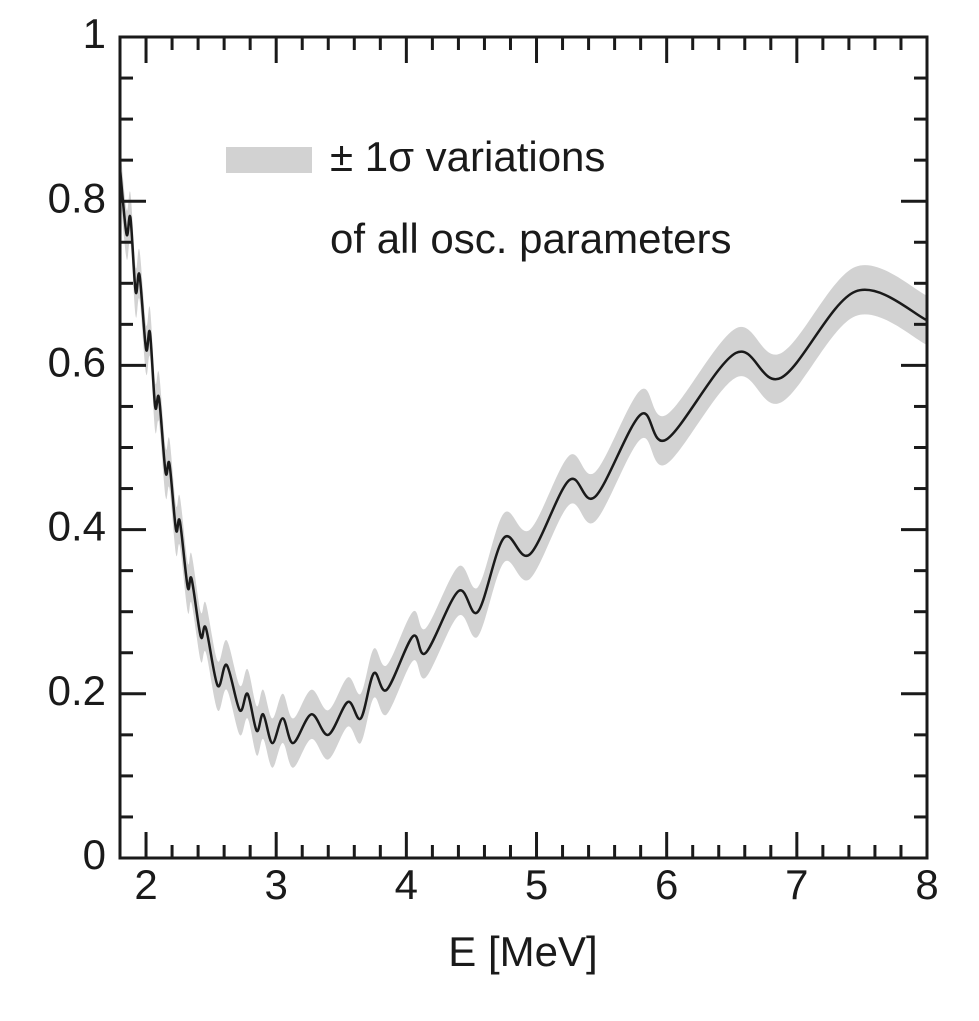 The height and width of the screenshot is (1021, 979). What do you see at coordinates (531, 238) in the screenshot?
I see `annotation: of all osc. parameters` at bounding box center [531, 238].